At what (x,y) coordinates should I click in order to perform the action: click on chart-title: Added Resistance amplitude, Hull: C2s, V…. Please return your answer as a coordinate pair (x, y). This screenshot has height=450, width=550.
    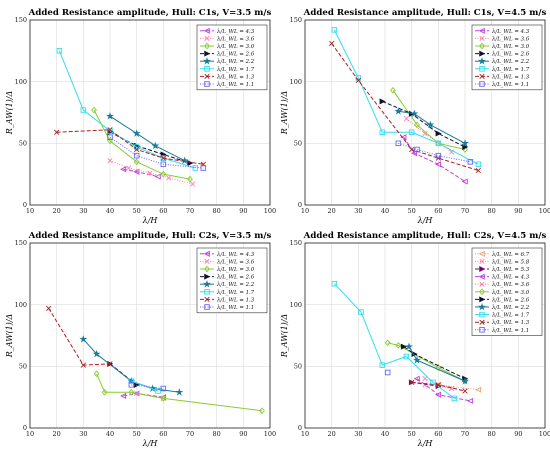
    Looking at the image, I should click on (425, 236).